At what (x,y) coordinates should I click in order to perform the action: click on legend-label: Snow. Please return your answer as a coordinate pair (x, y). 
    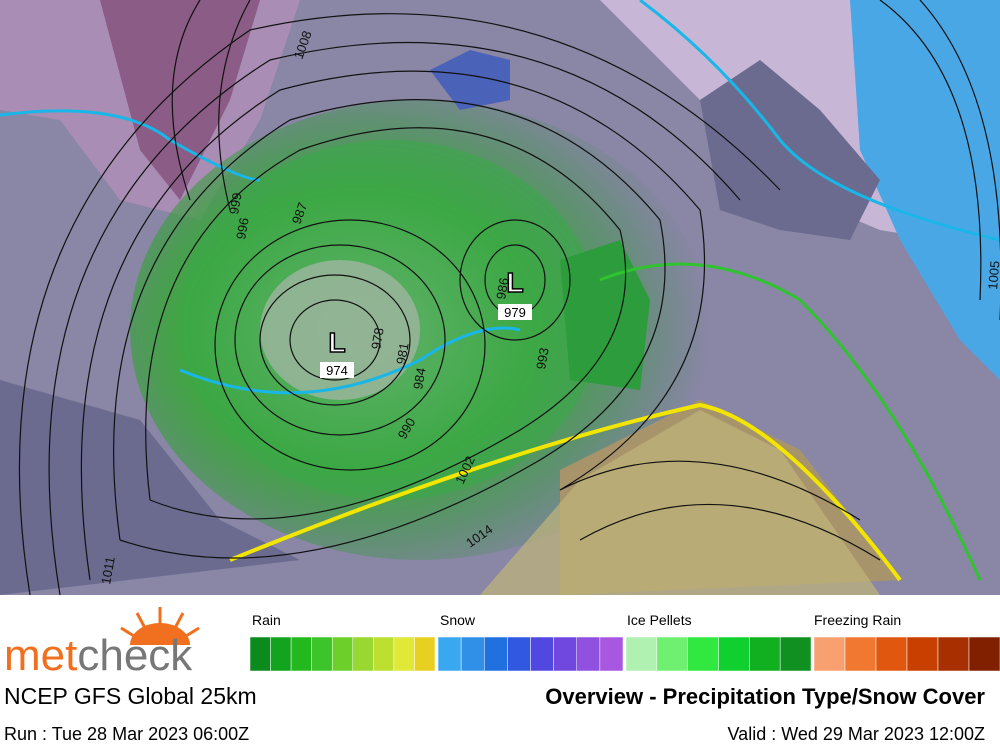
    Looking at the image, I should click on (458, 620).